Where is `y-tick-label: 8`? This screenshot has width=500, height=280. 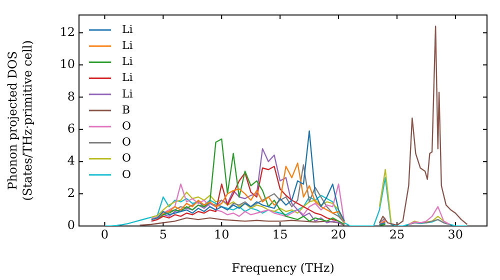 y-tick-label: 8 is located at coordinates (71, 96).